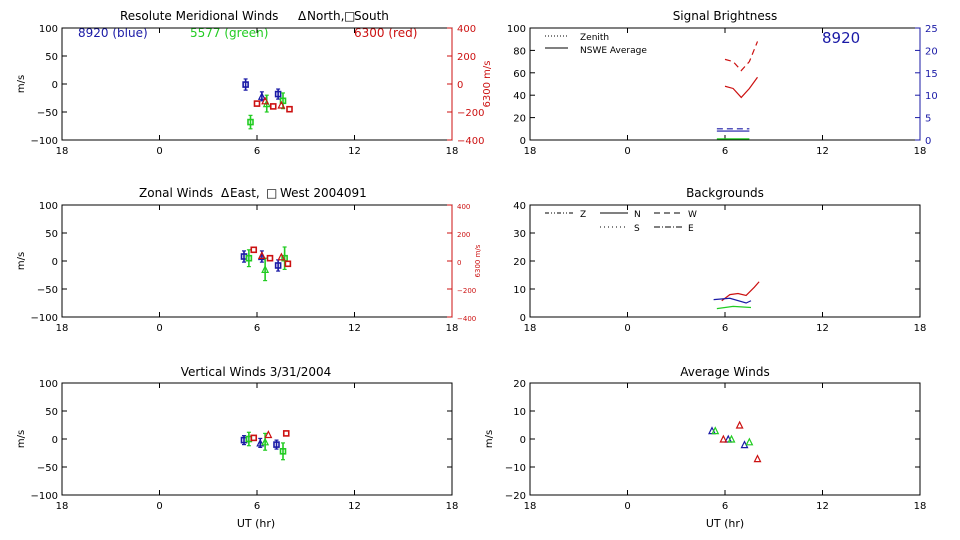 The width and height of the screenshot is (960, 540). I want to click on vertical-ytick-label: −50, so click(47, 468).